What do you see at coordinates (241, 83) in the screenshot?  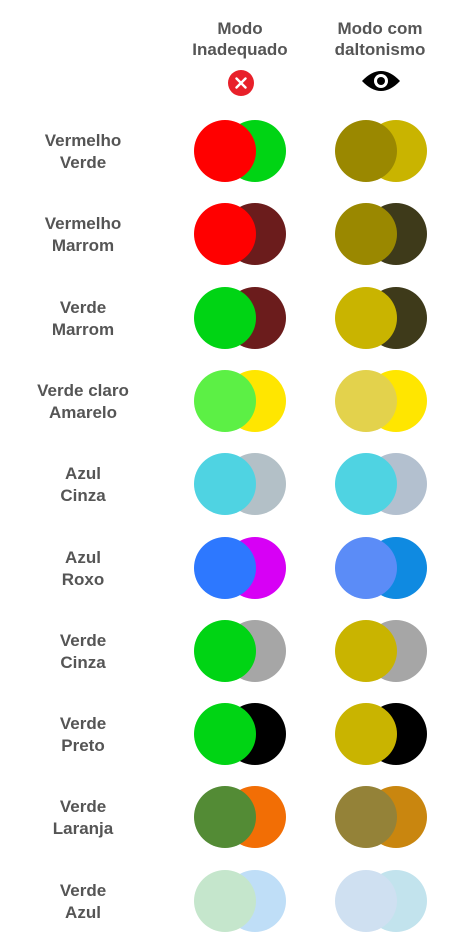 I see `close-icon` at bounding box center [241, 83].